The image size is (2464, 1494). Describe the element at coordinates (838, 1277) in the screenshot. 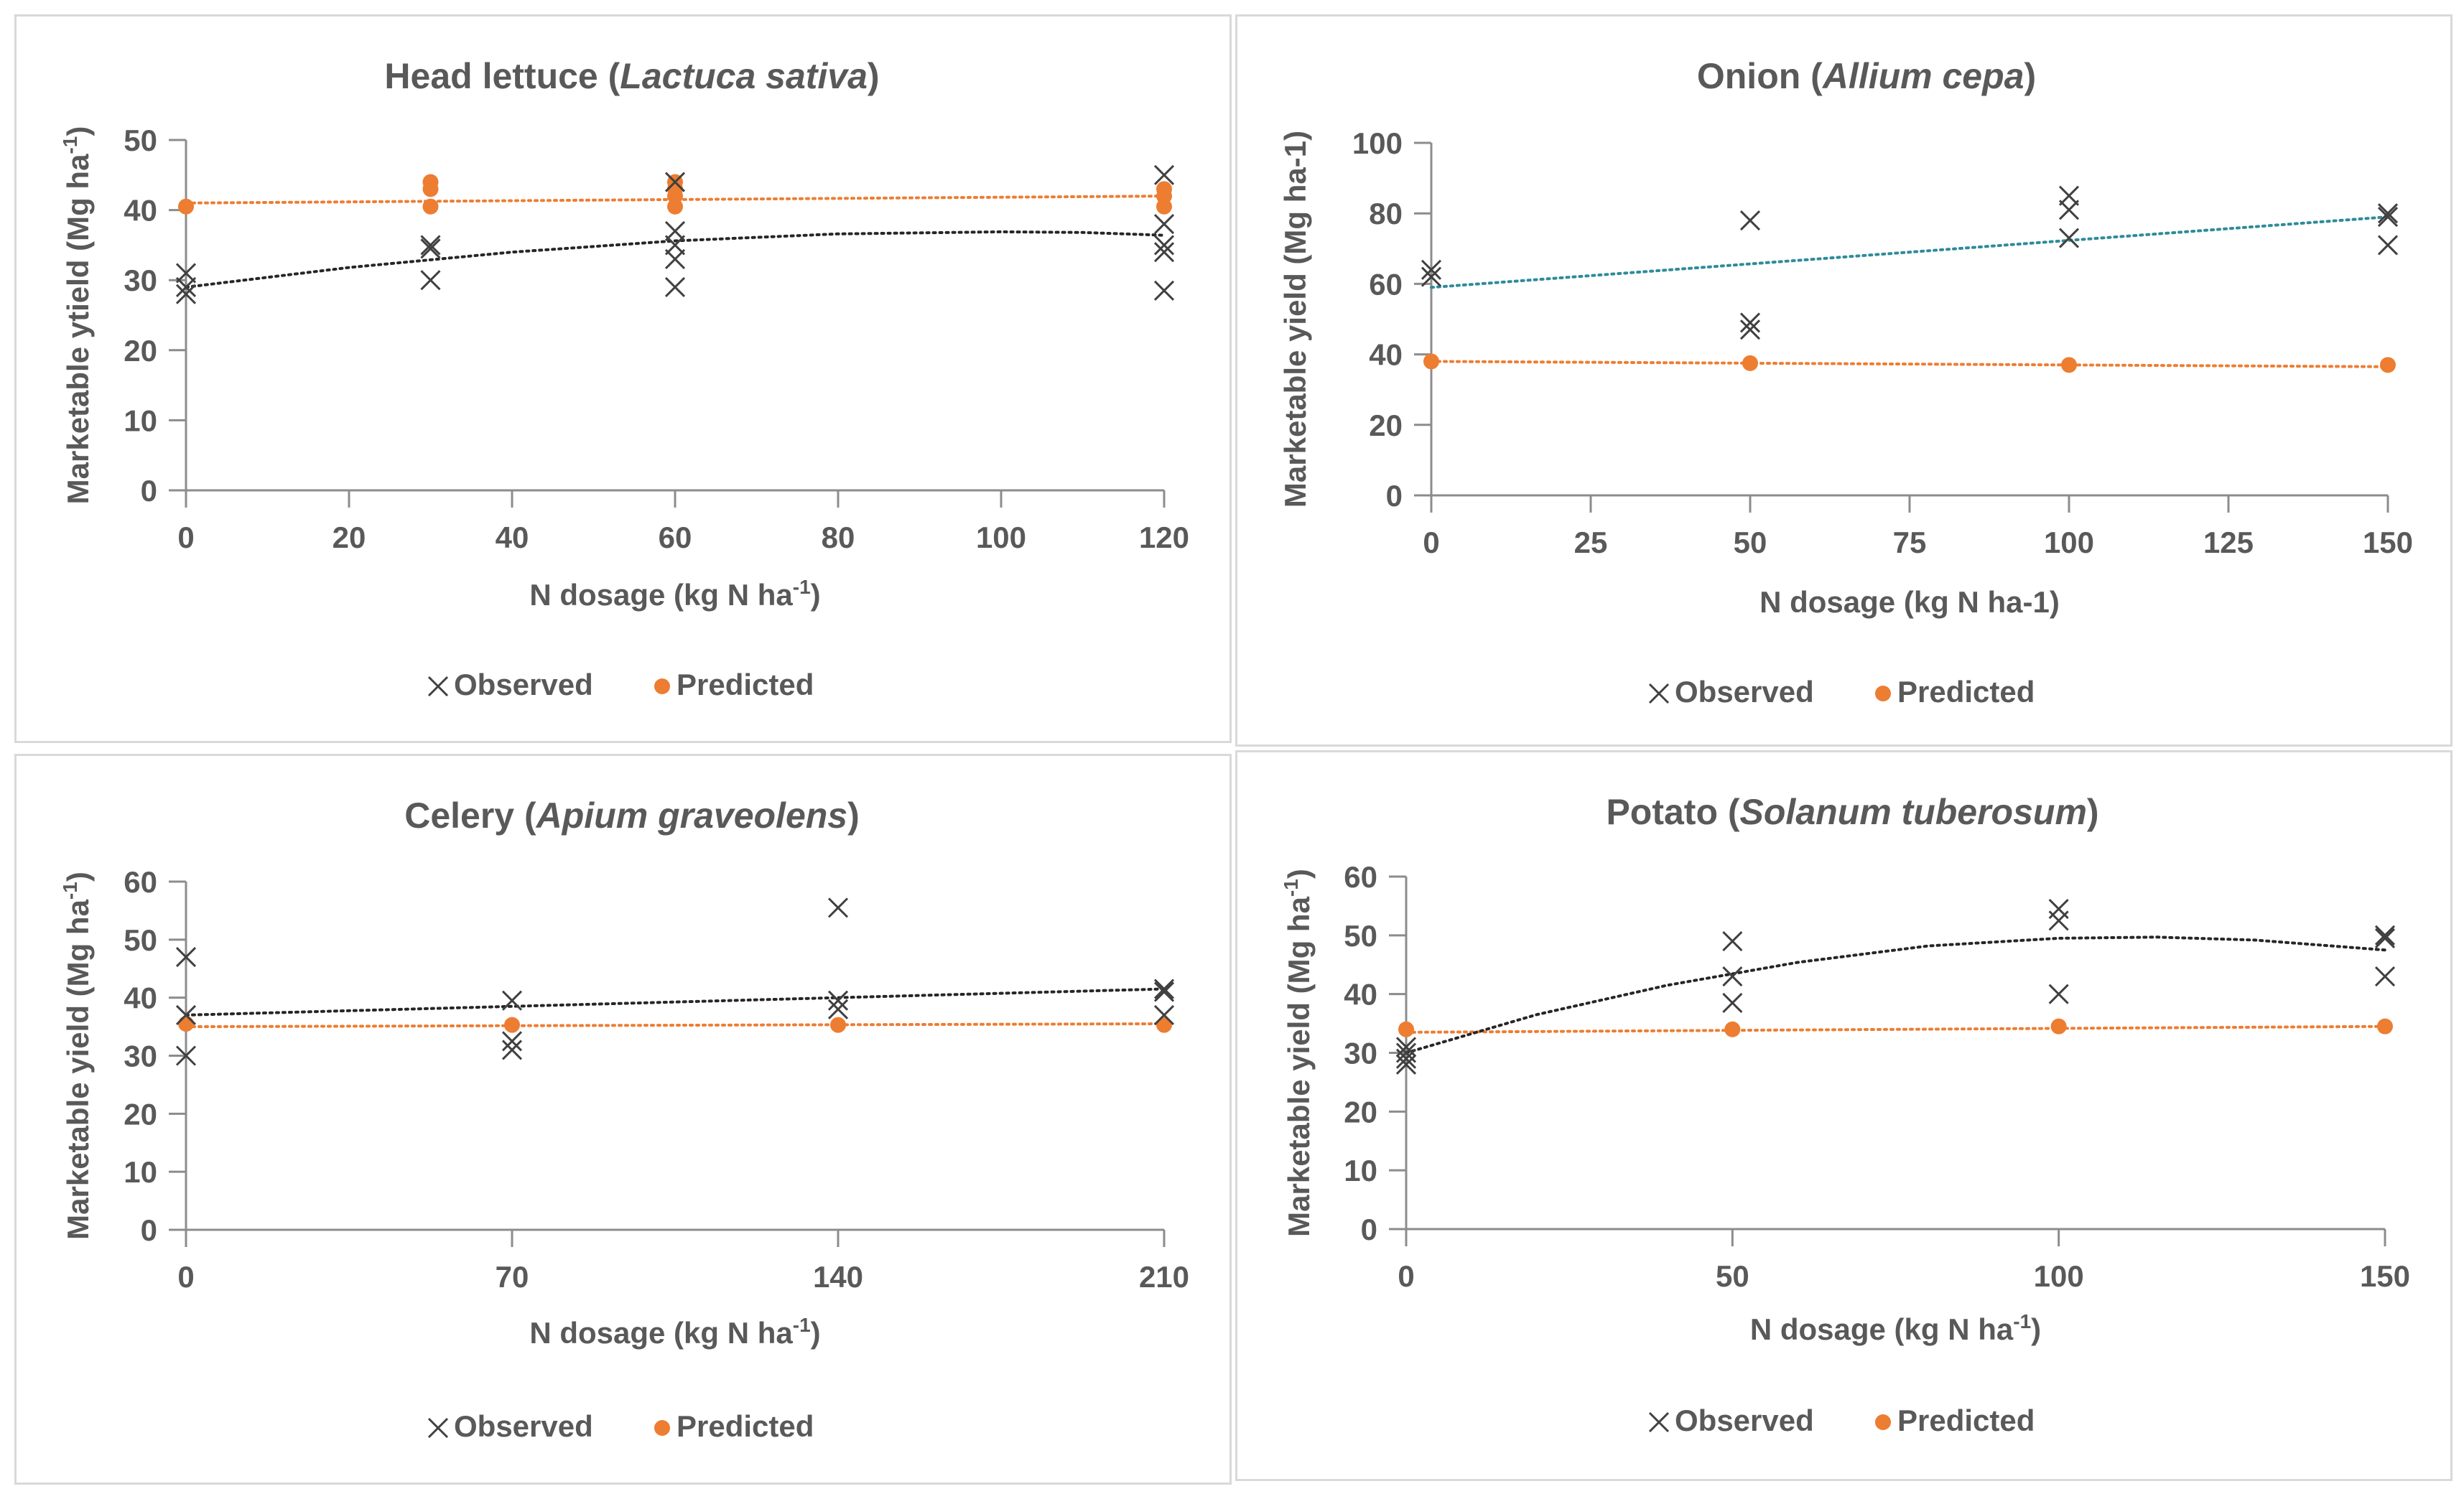

I see `x-tick-label: 140` at that location.